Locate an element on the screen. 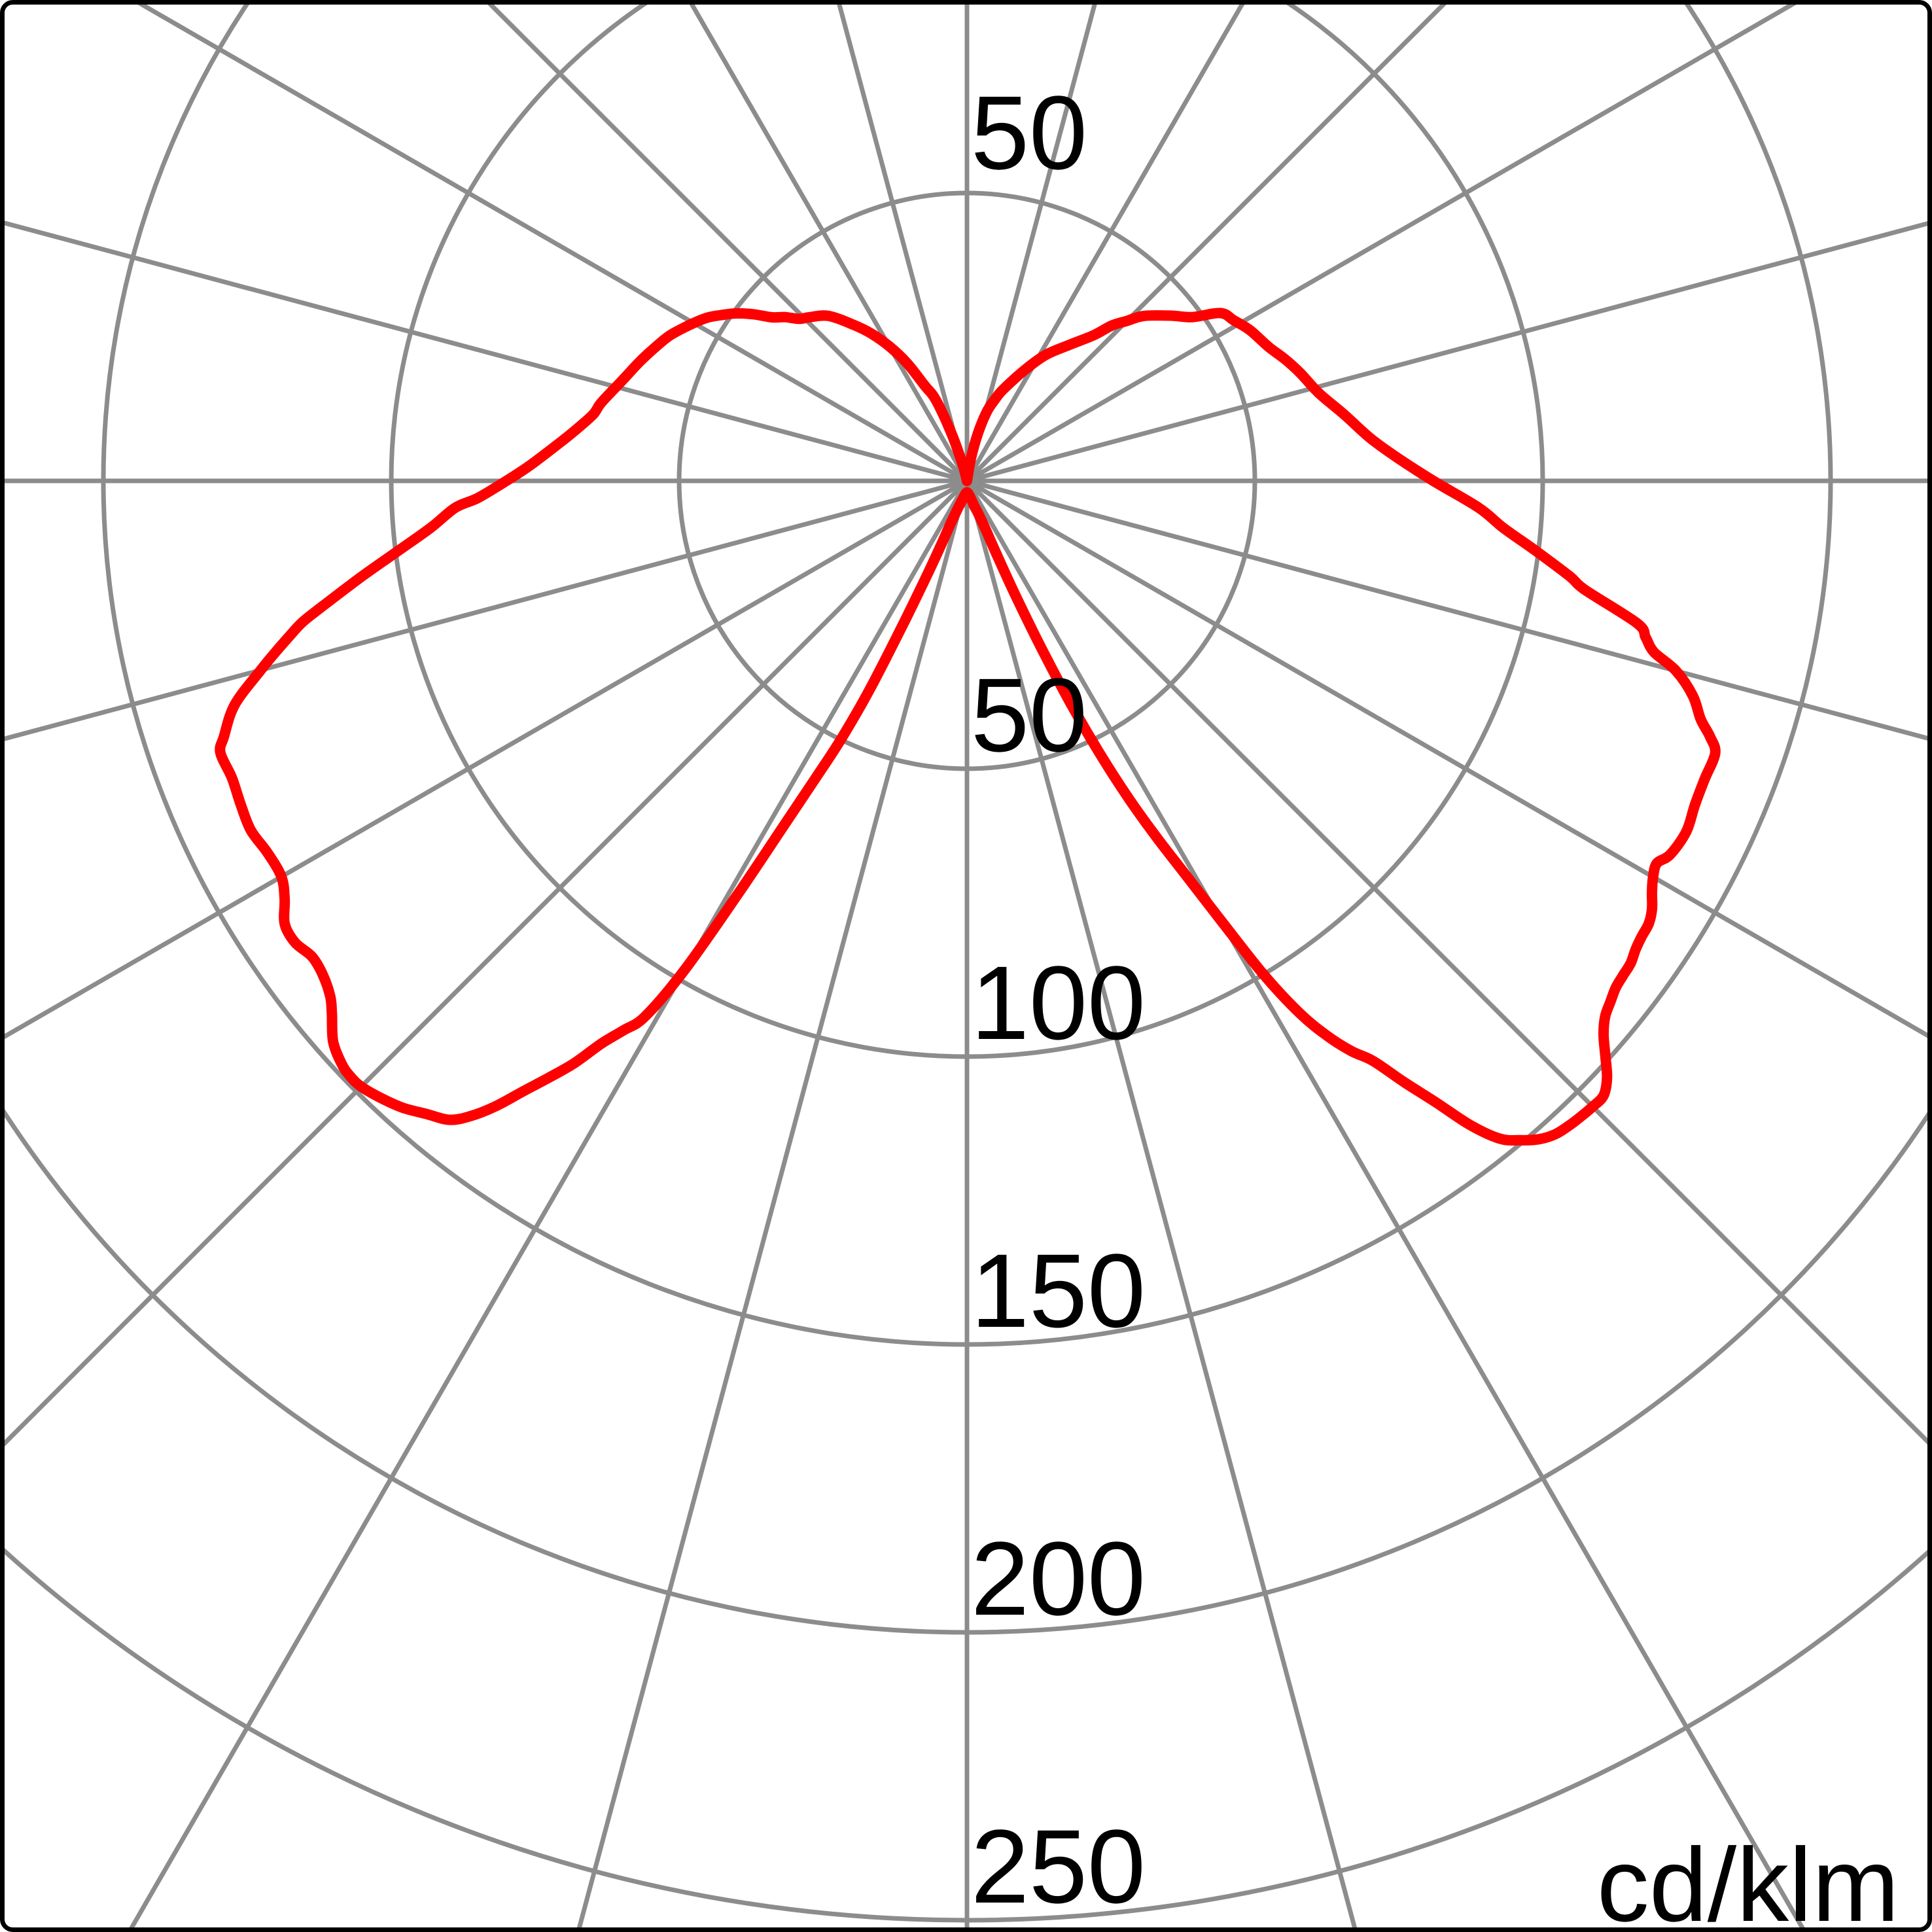 The width and height of the screenshot is (1932, 1932). radial-tick-label-top-50: 50 is located at coordinates (1029, 132).